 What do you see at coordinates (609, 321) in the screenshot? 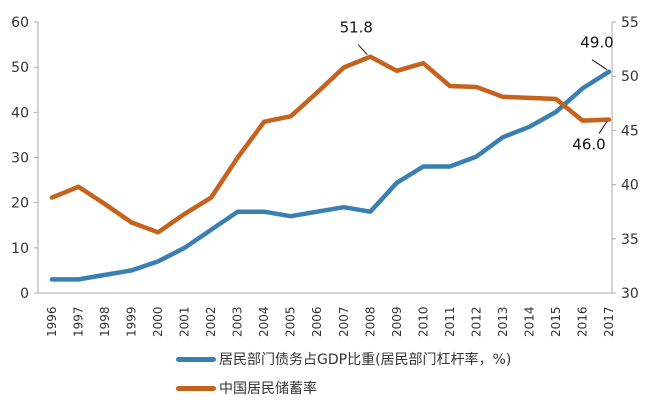
I see `x-tick-label: 2017` at bounding box center [609, 321].